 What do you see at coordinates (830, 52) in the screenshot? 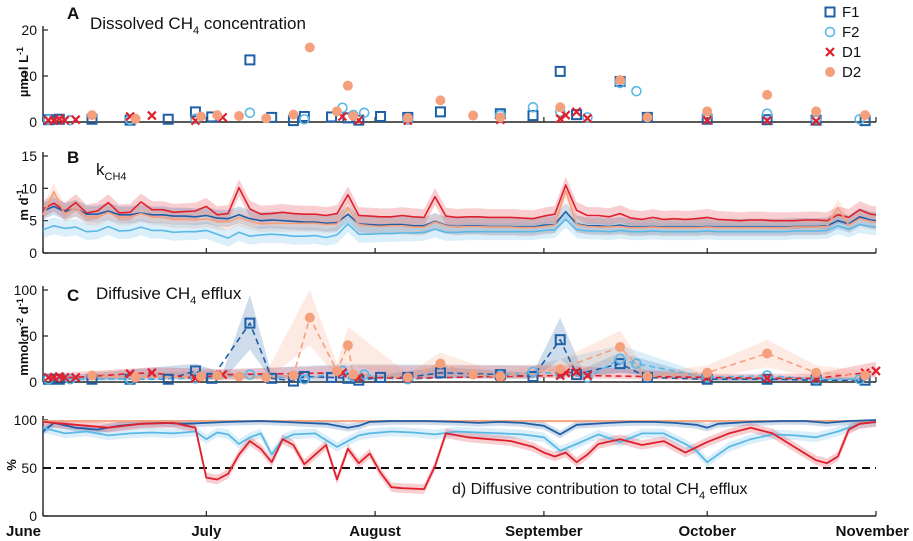
I see `legend-marker-D1` at bounding box center [830, 52].